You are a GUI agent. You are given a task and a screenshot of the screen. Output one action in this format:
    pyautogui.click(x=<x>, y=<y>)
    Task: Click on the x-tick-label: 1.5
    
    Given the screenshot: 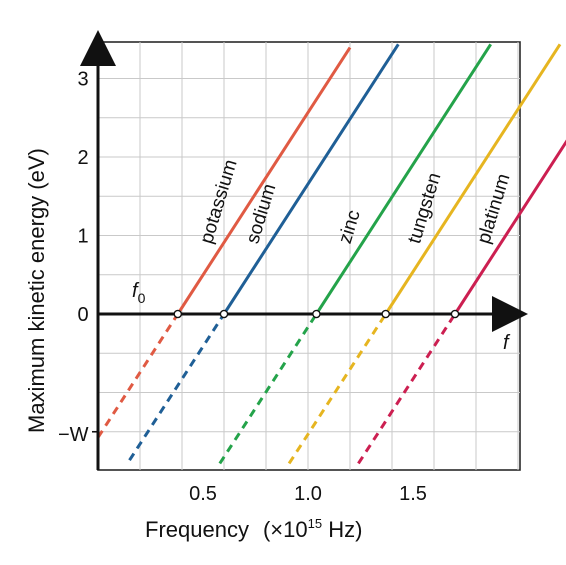 What is the action you would take?
    pyautogui.click(x=413, y=494)
    